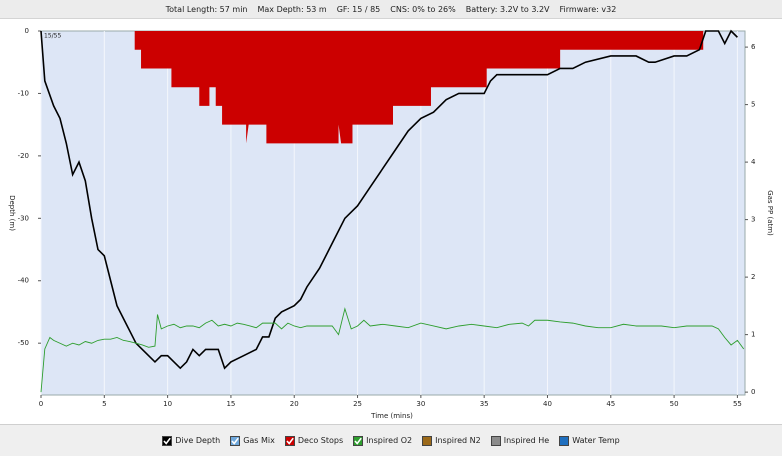 The height and width of the screenshot is (456, 782). Describe the element at coordinates (737, 404) in the screenshot. I see `x-tick-label: 55` at that location.